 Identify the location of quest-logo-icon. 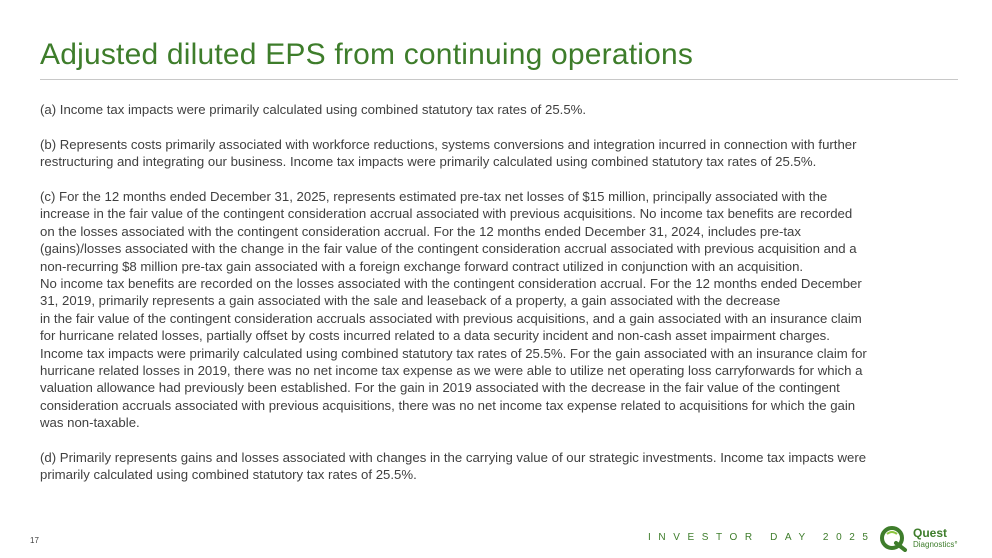
(893, 539).